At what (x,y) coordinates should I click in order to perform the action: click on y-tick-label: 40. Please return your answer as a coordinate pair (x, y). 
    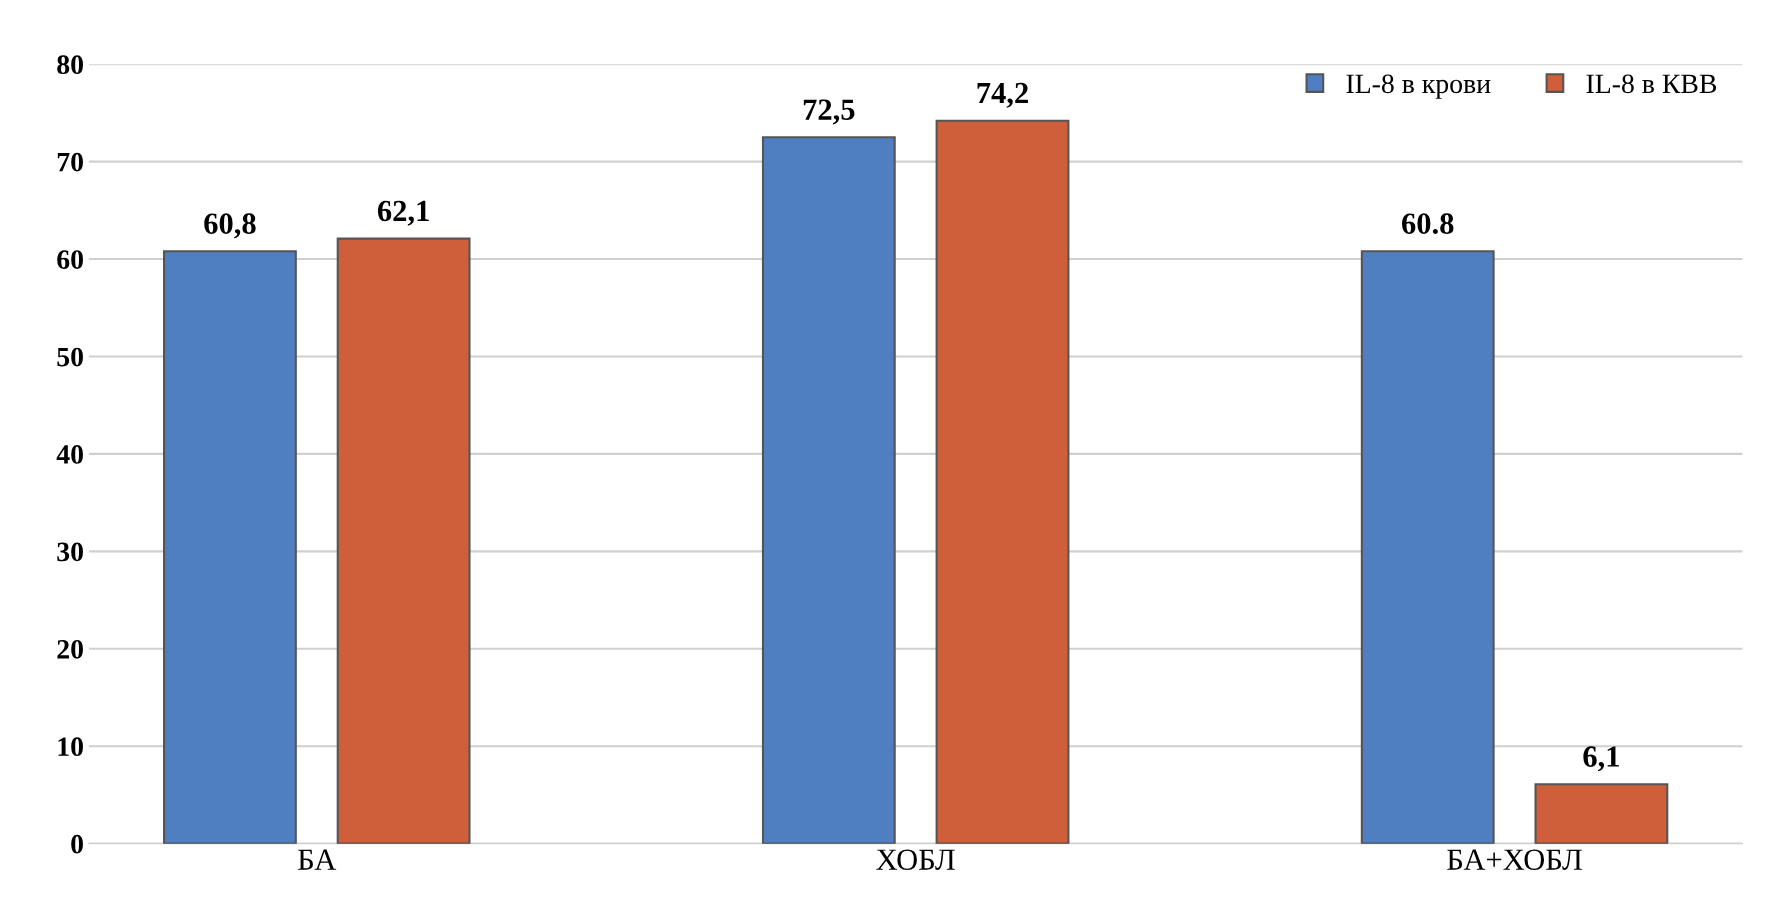
    Looking at the image, I should click on (69, 454).